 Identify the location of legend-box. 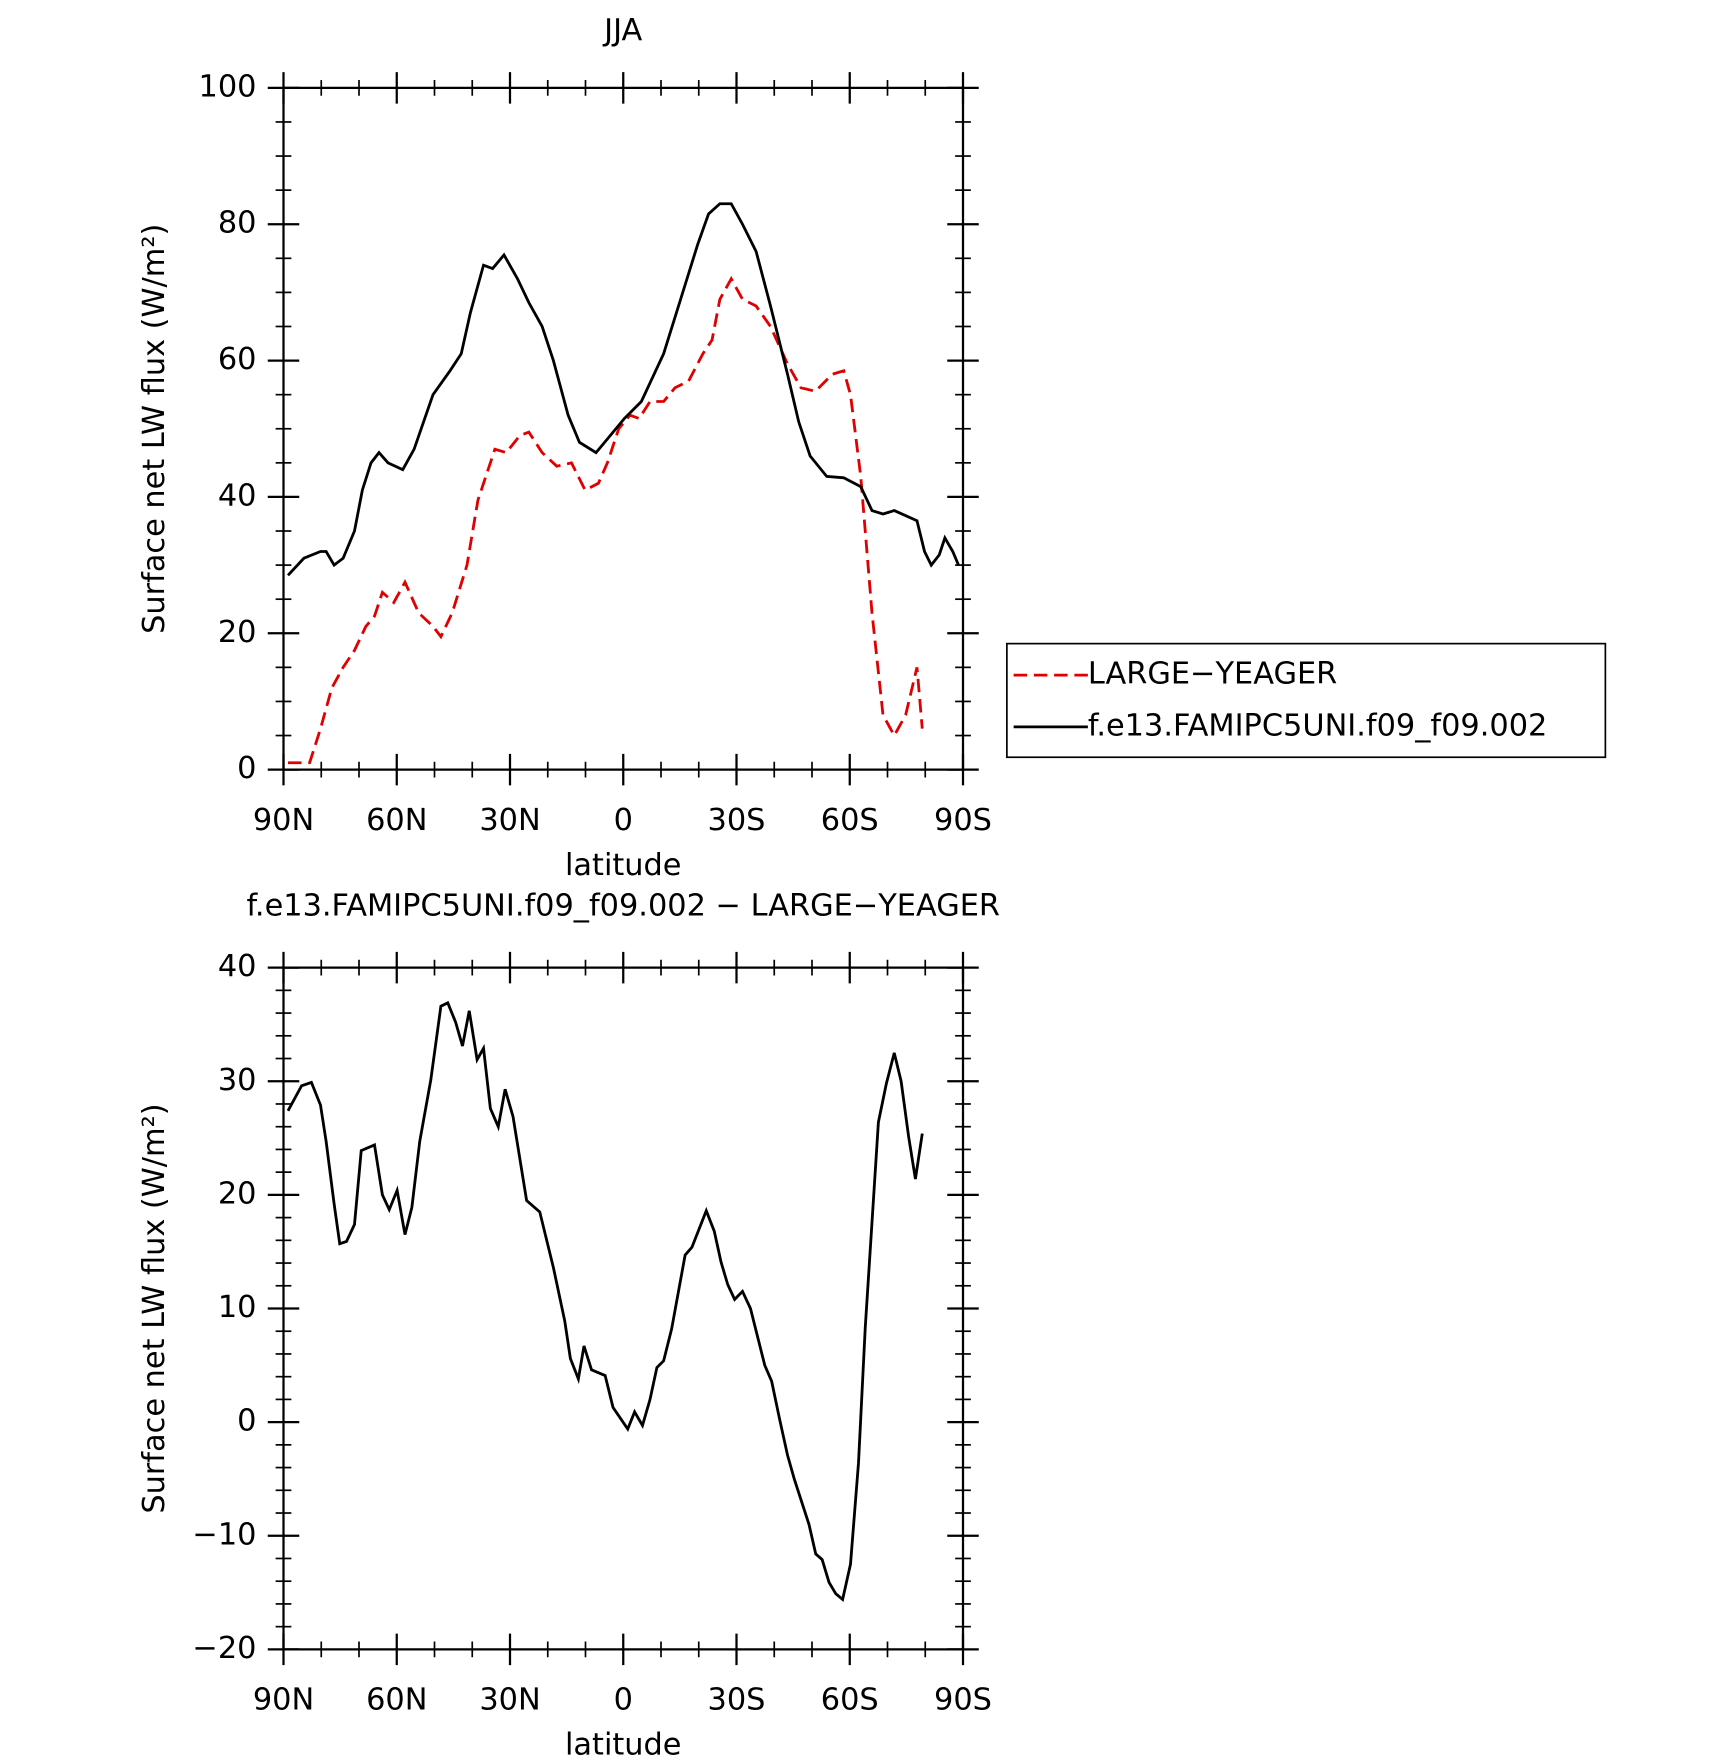
(1306, 700).